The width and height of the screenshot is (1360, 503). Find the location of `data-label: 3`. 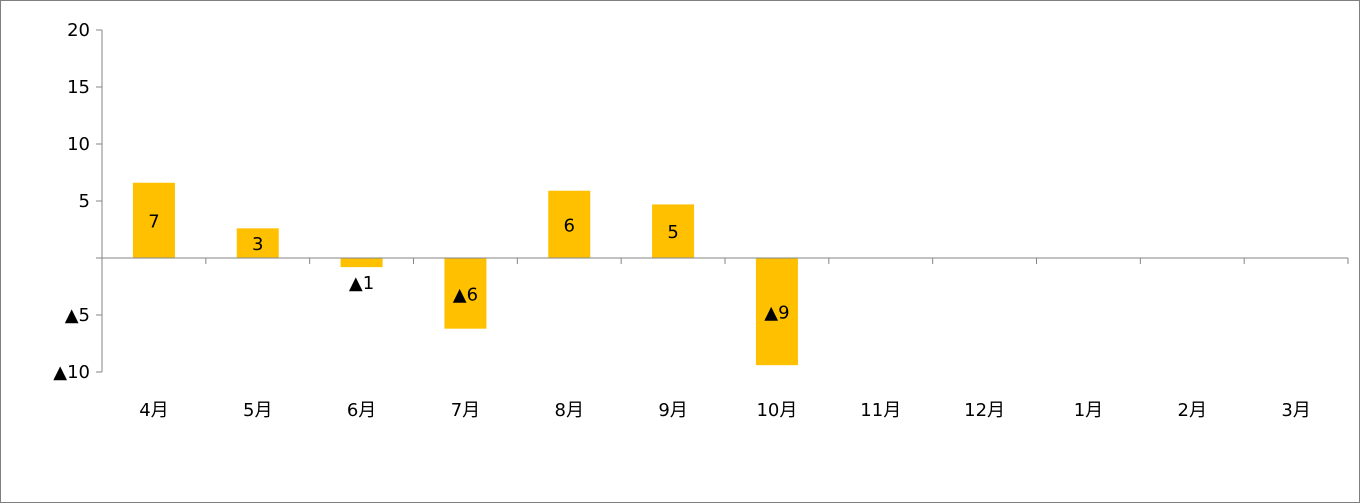

data-label: 3 is located at coordinates (257, 244).